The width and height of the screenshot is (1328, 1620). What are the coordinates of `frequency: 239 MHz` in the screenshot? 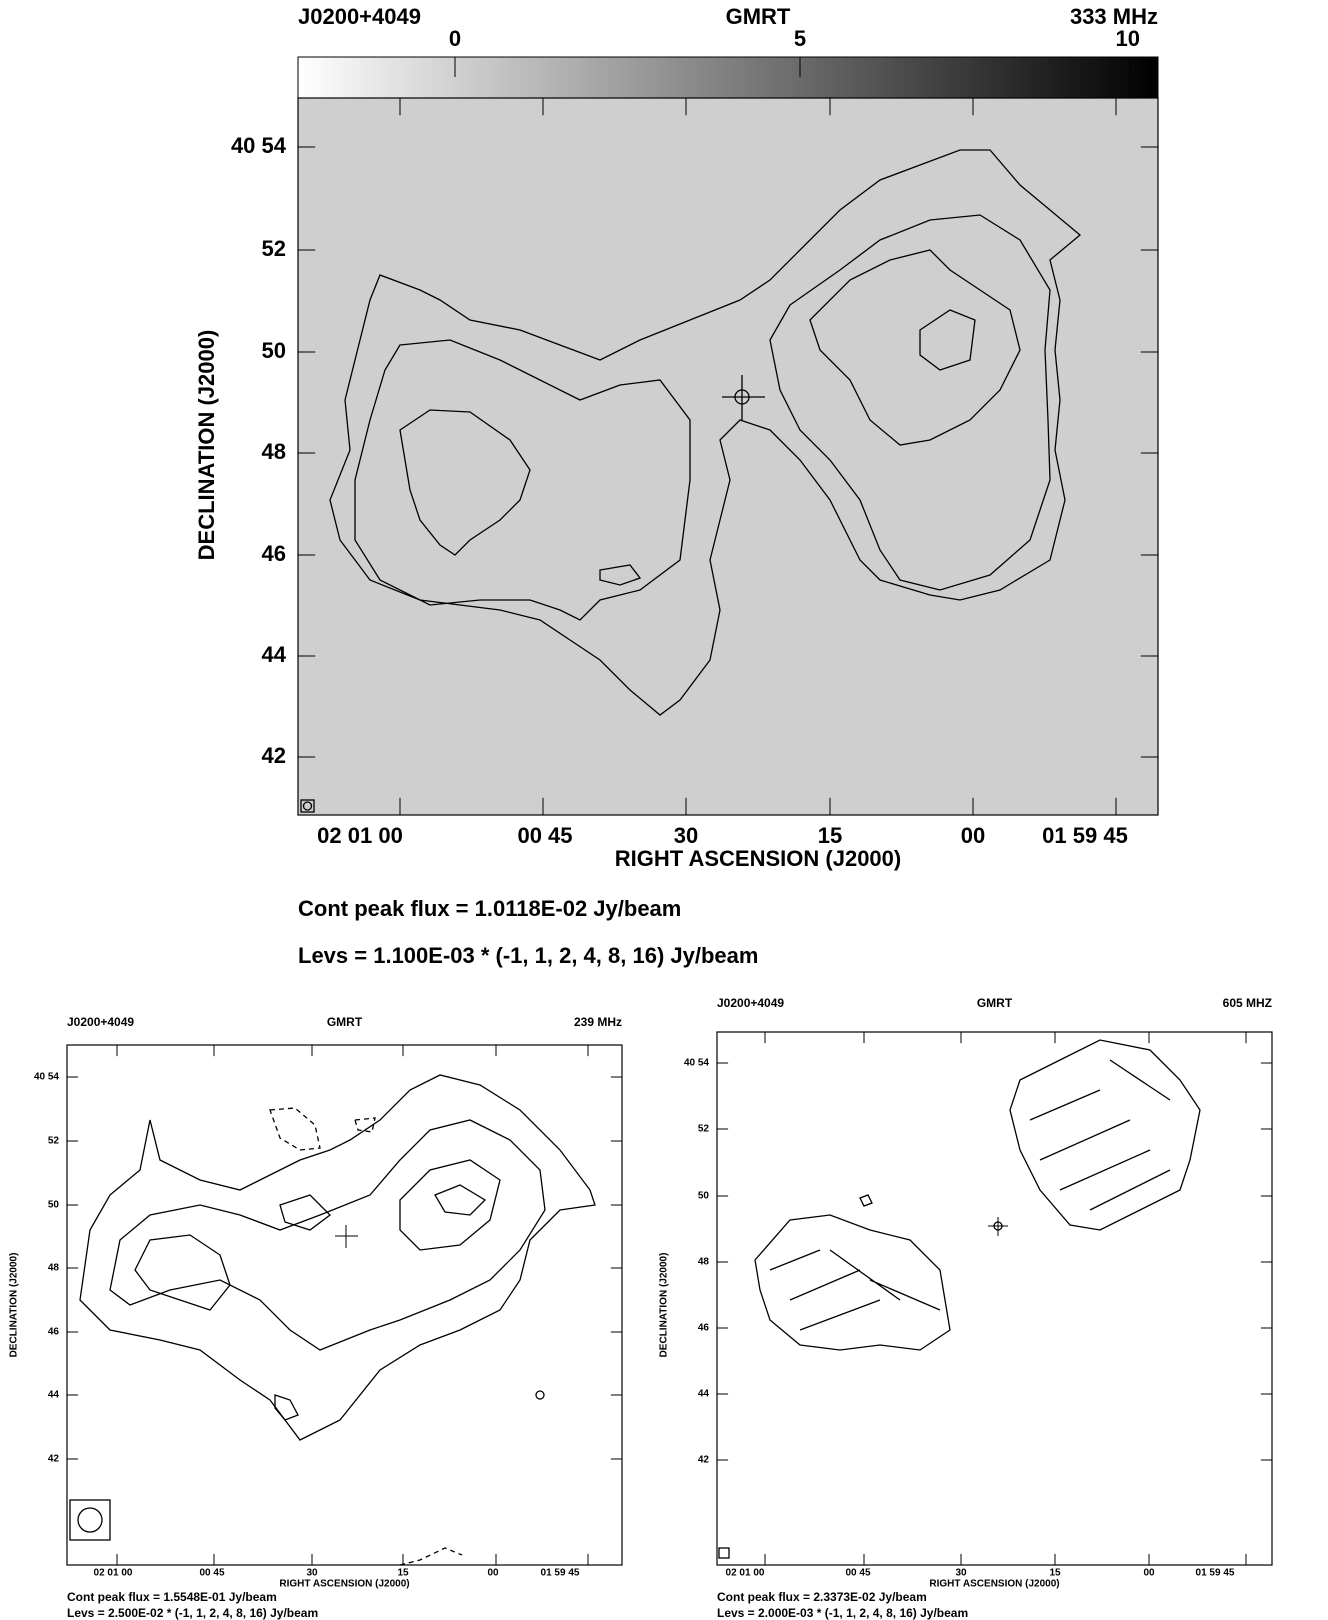 It's located at (598, 1022).